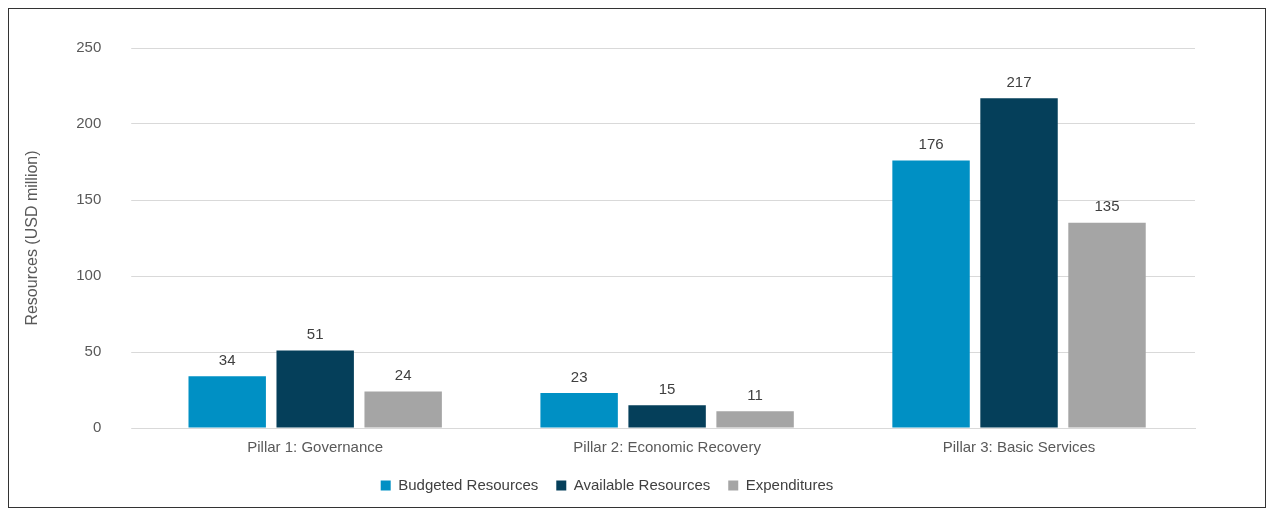  I want to click on y-tick-label: 250, so click(89, 47).